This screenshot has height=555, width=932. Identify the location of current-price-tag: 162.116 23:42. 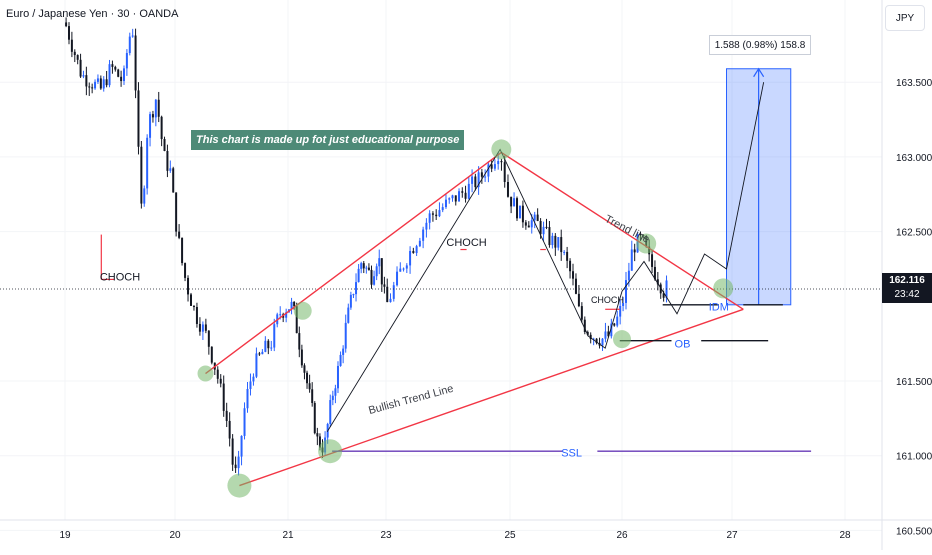
(907, 288).